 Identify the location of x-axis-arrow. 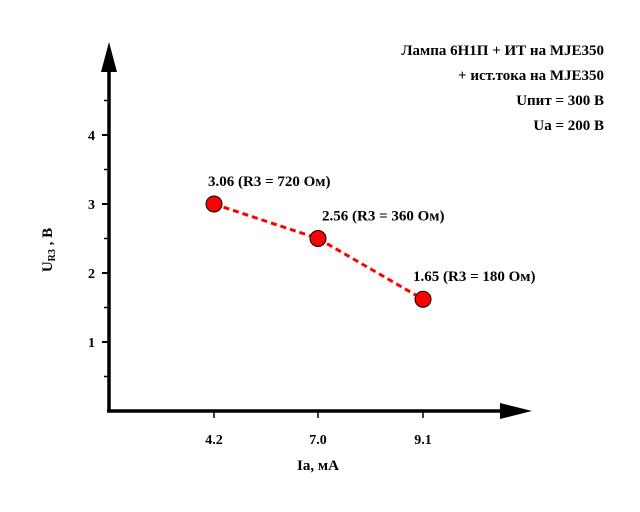
(516, 411).